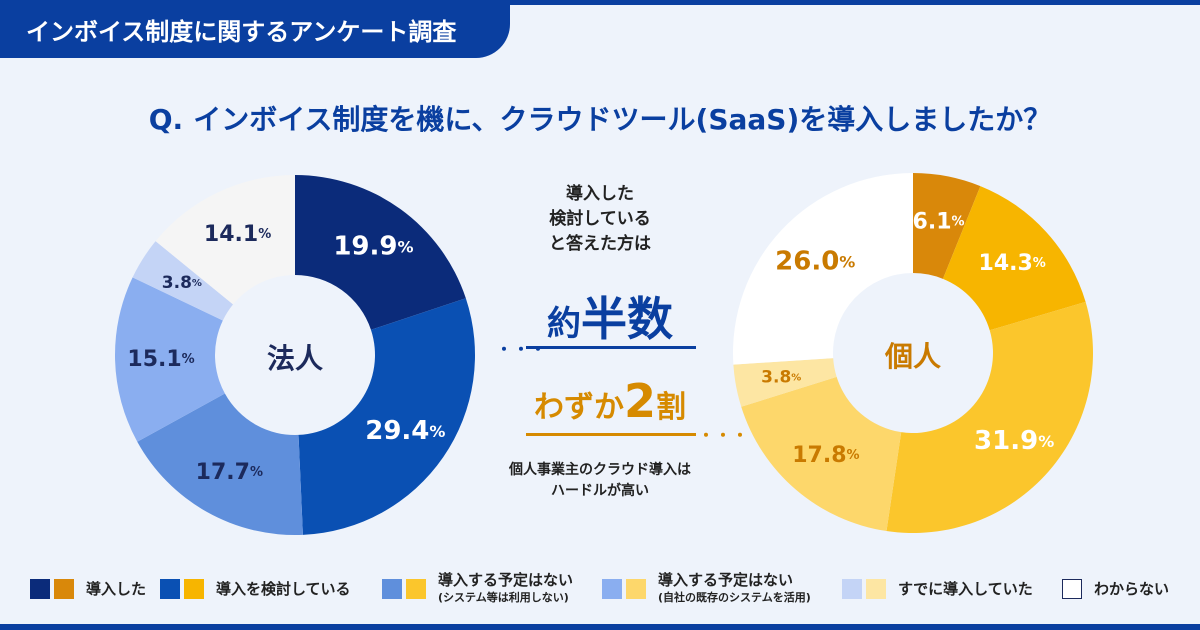 This screenshot has height=630, width=1200. Describe the element at coordinates (283, 589) in the screenshot. I see `legend-label: 導入を検討している` at that location.